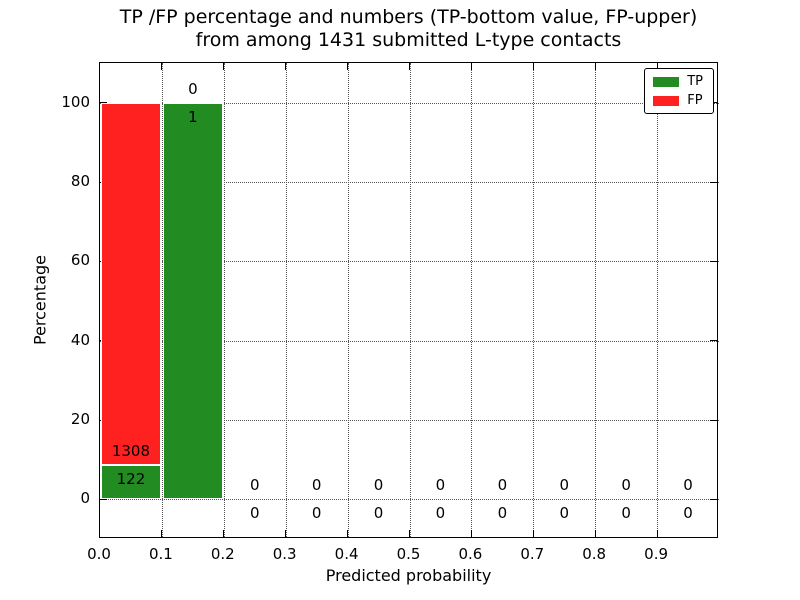 This screenshot has height=600, width=800. I want to click on tp-count-label: 1, so click(193, 116).